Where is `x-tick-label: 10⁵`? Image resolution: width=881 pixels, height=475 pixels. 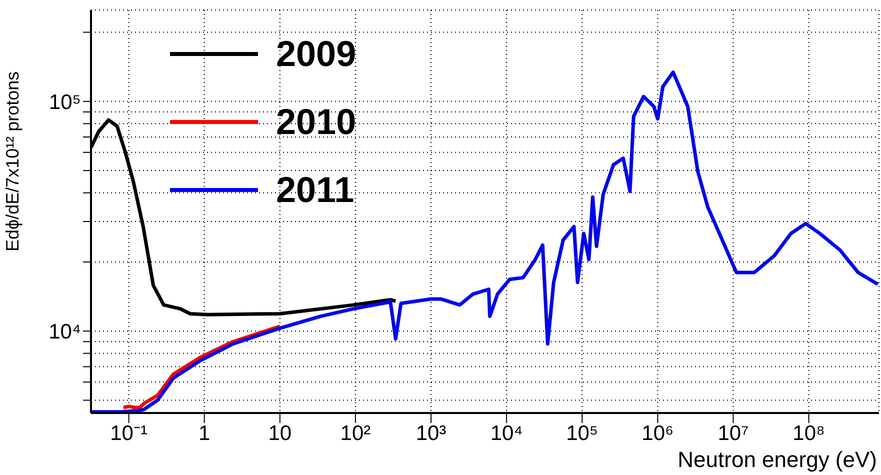
x-tick-label: 10⁵ is located at coordinates (582, 433).